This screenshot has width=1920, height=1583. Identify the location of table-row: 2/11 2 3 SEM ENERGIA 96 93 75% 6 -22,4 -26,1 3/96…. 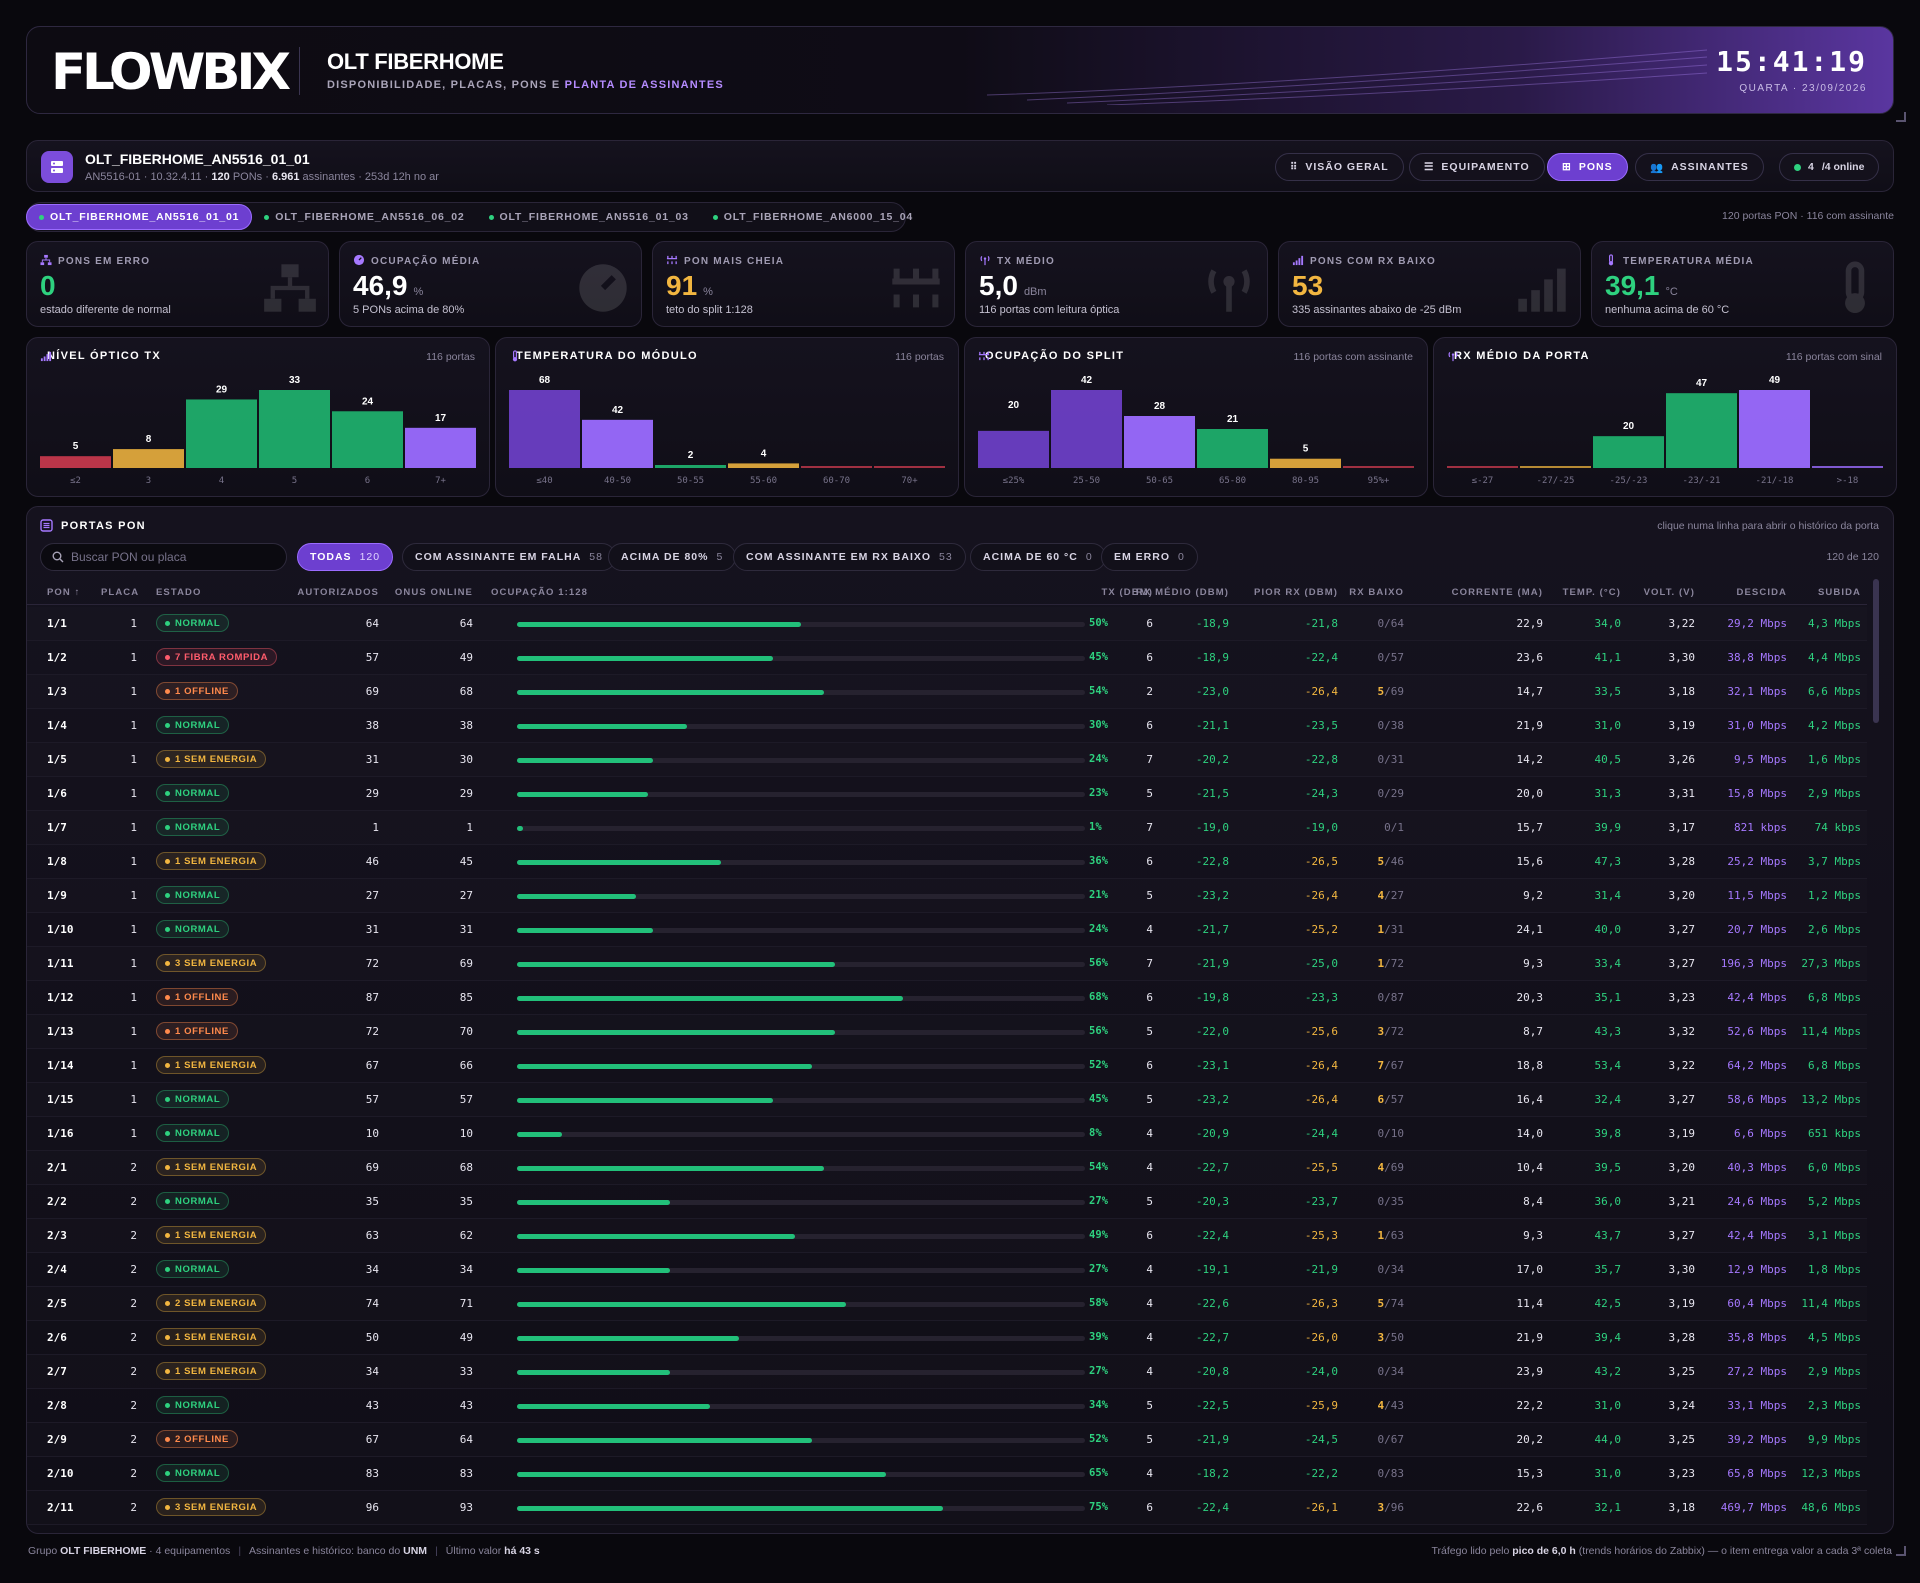
(947, 1508).